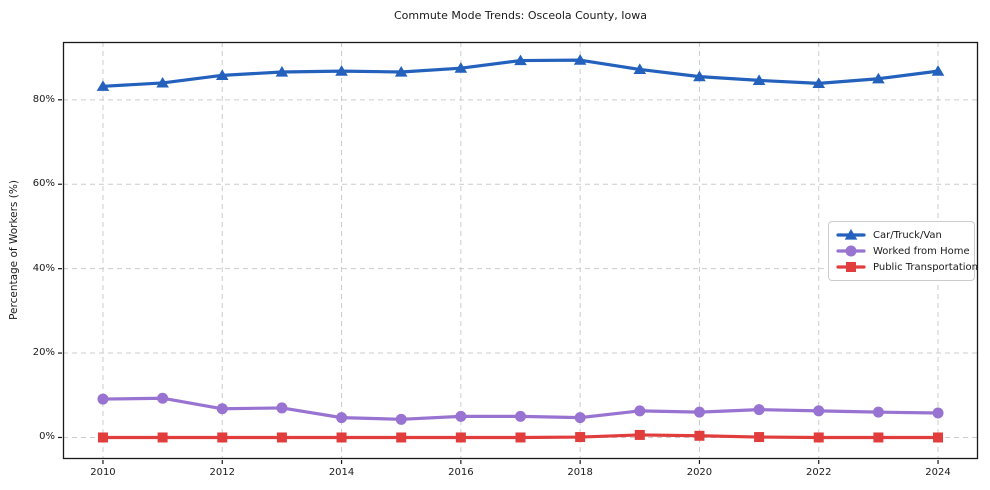 The width and height of the screenshot is (990, 490). What do you see at coordinates (925, 267) in the screenshot?
I see `legend-label: Public Transportation` at bounding box center [925, 267].